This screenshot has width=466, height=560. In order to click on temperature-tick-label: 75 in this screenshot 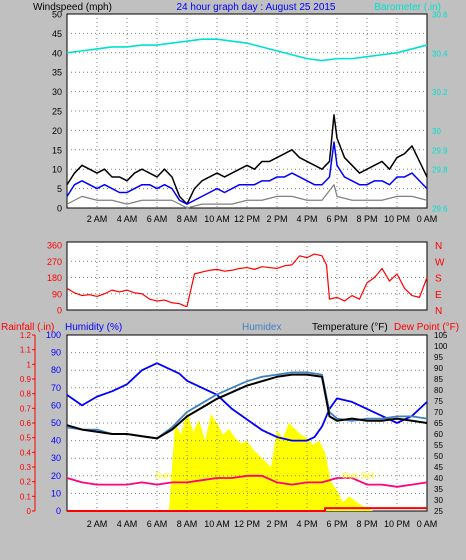, I will do `click(438, 401)`.